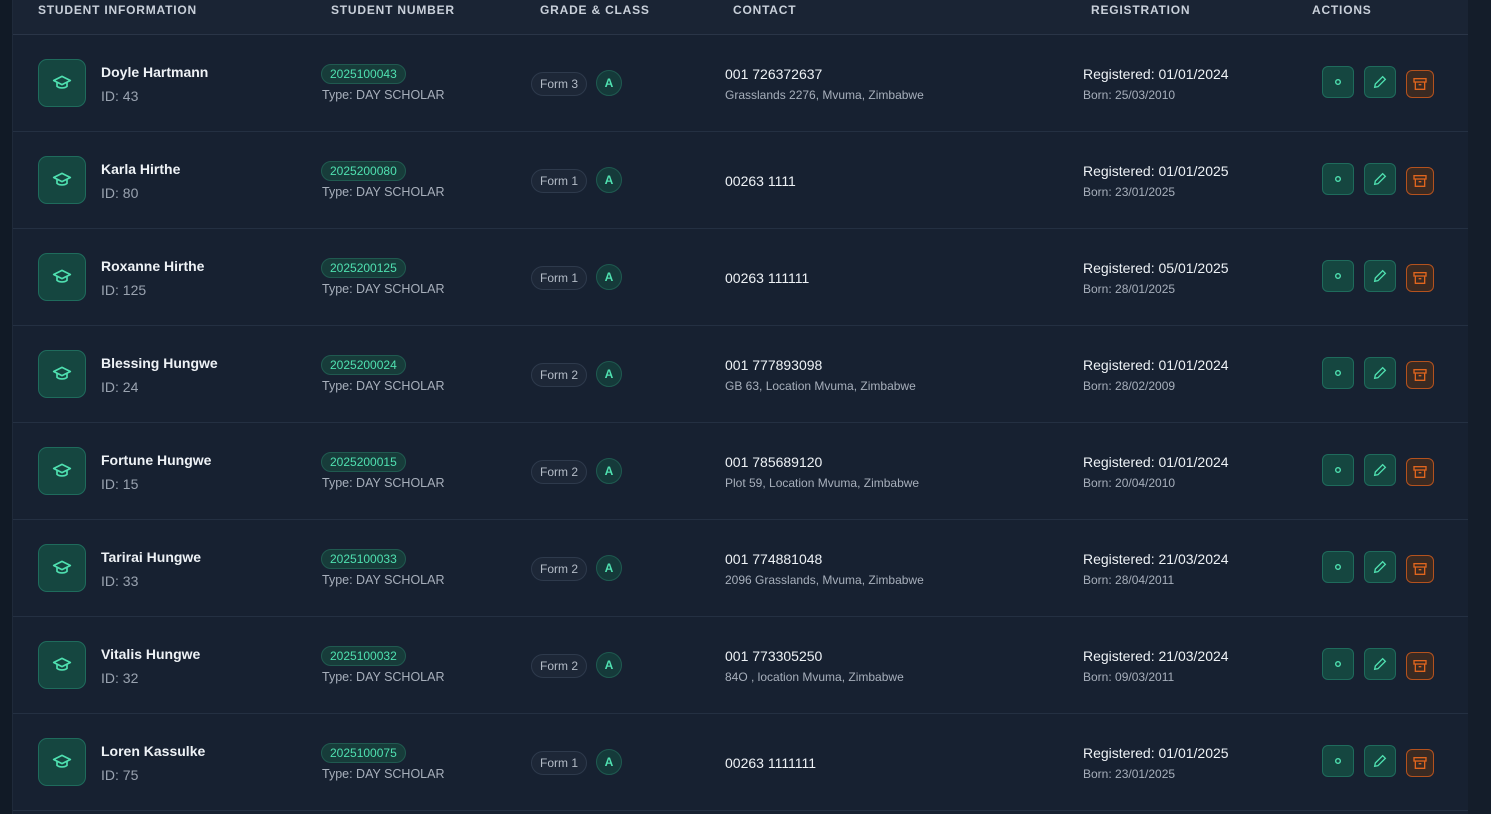 The width and height of the screenshot is (1491, 814). What do you see at coordinates (740, 83) in the screenshot?
I see `table-row: Doyle Hartmann ID: 43 2025100043 Type` at bounding box center [740, 83].